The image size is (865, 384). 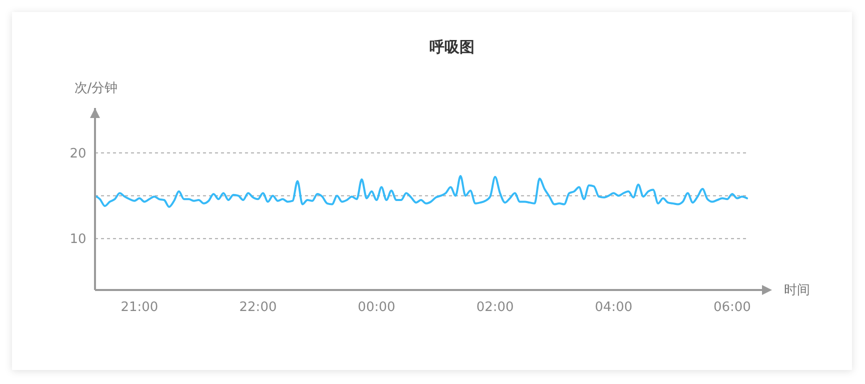 I want to click on x-tick-label: 00:00, so click(x=377, y=307).